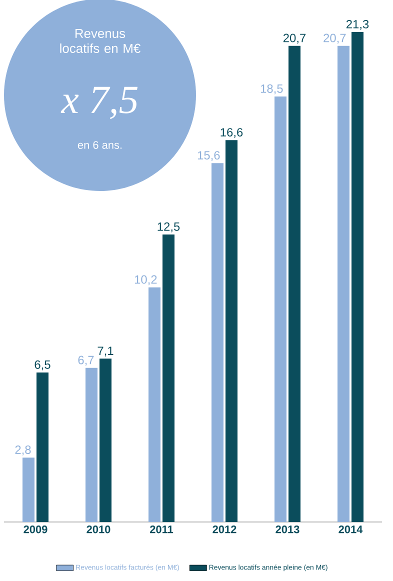  I want to click on x-tick-label: 2009, so click(36, 530).